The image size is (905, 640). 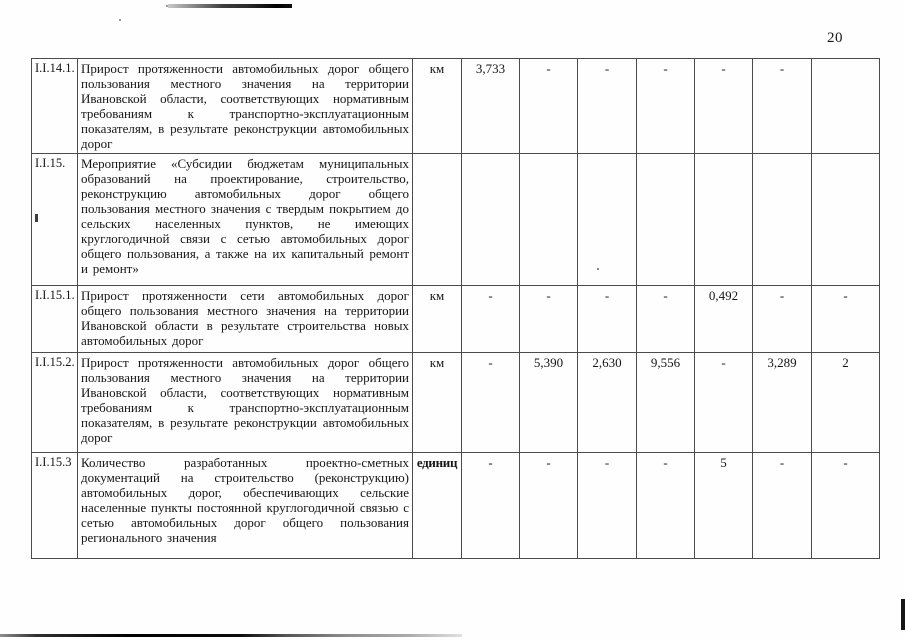 What do you see at coordinates (903, 614) in the screenshot?
I see `scan-artifact-right-mark` at bounding box center [903, 614].